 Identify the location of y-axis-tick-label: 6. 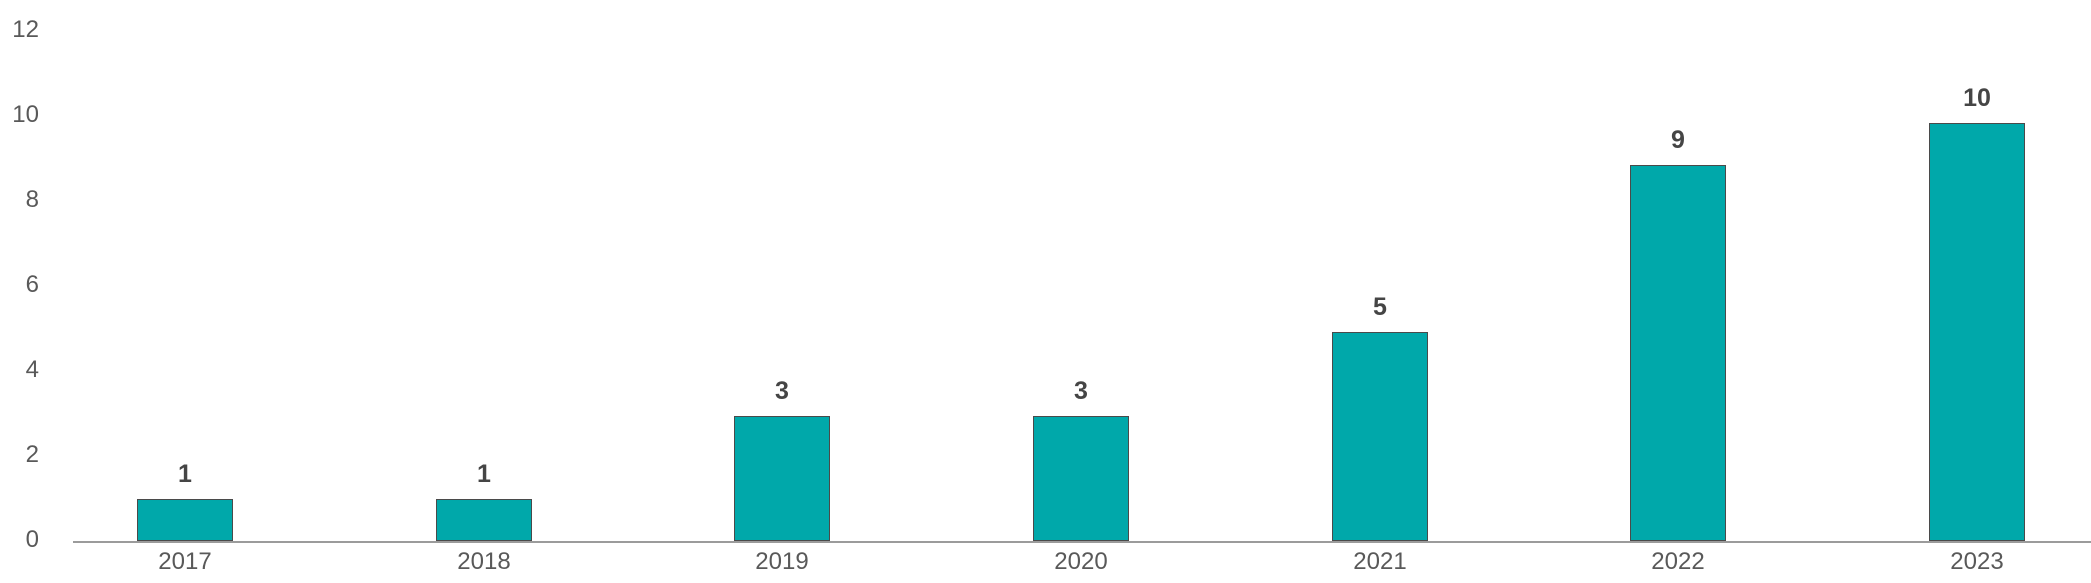
(32, 284).